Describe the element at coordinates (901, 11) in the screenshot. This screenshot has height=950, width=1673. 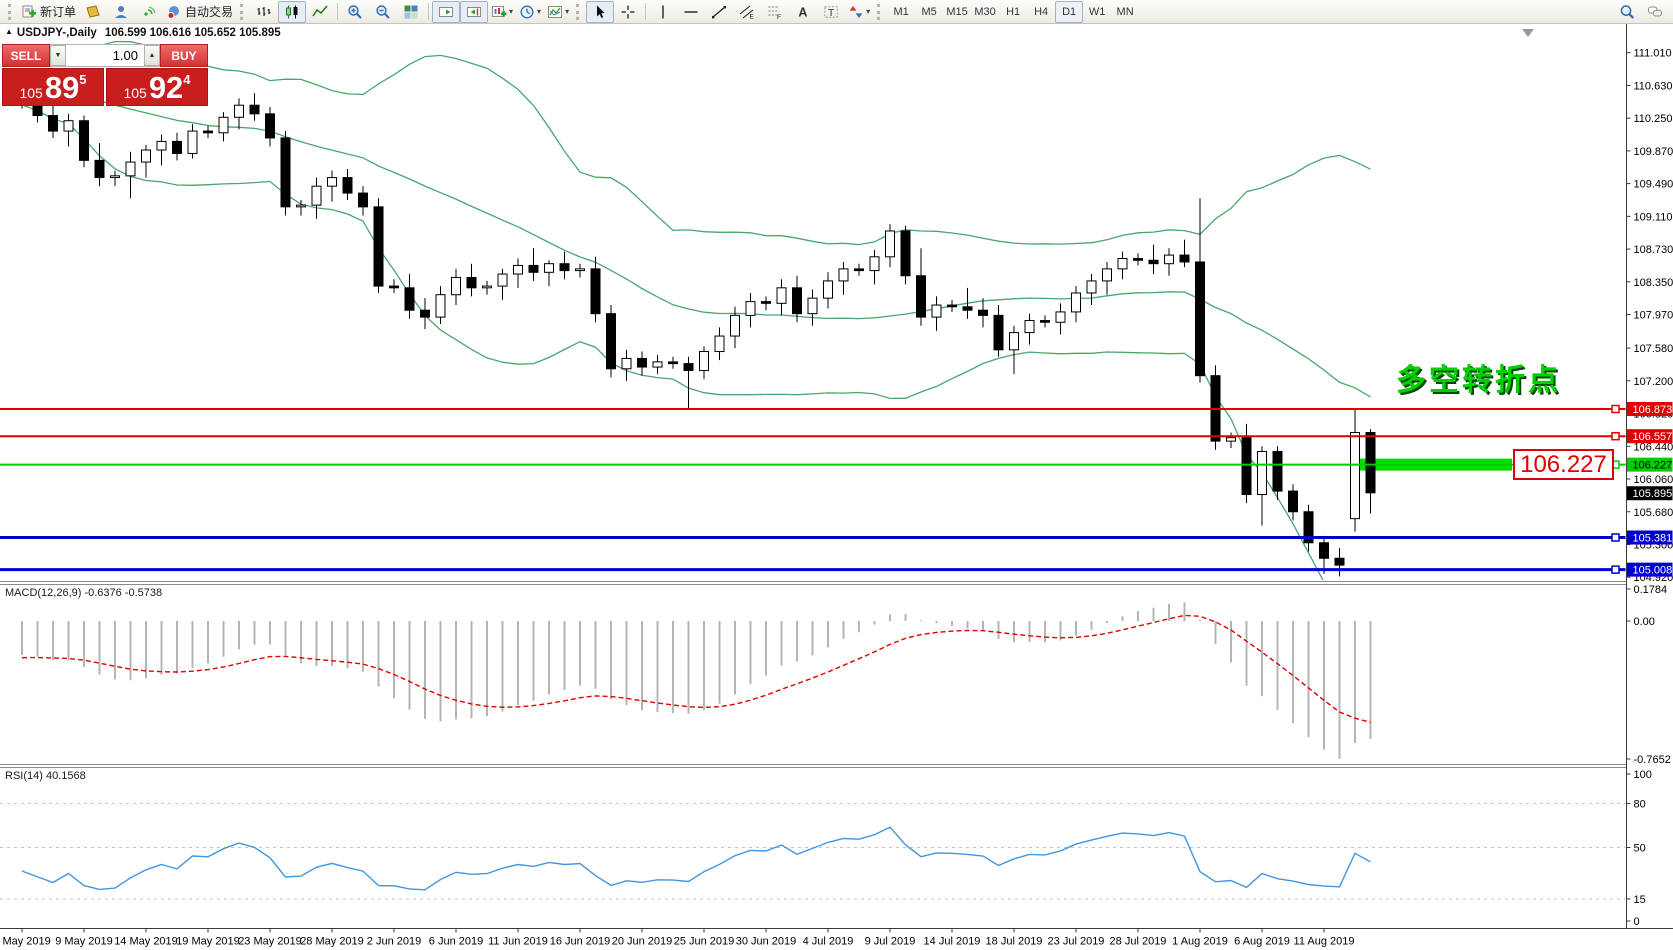
I see `timeframe-m1-button: M1` at that location.